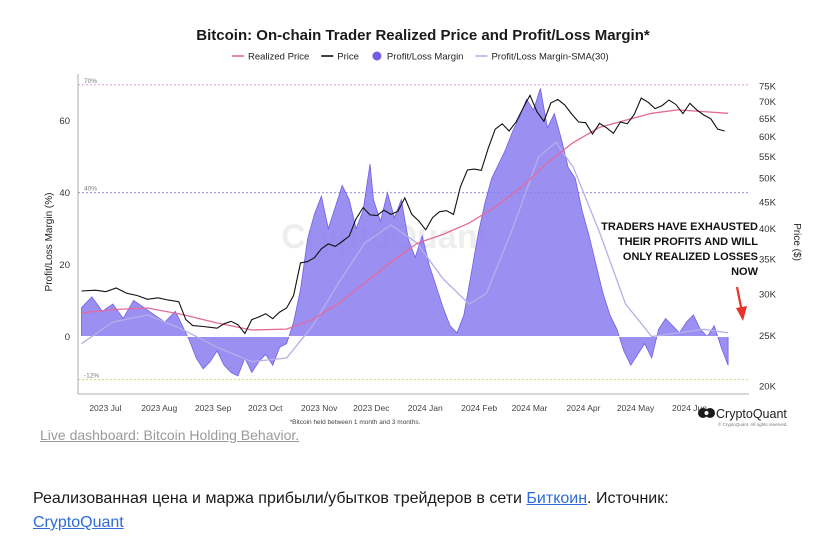  I want to click on y-right-tick-label: 65K, so click(768, 119).